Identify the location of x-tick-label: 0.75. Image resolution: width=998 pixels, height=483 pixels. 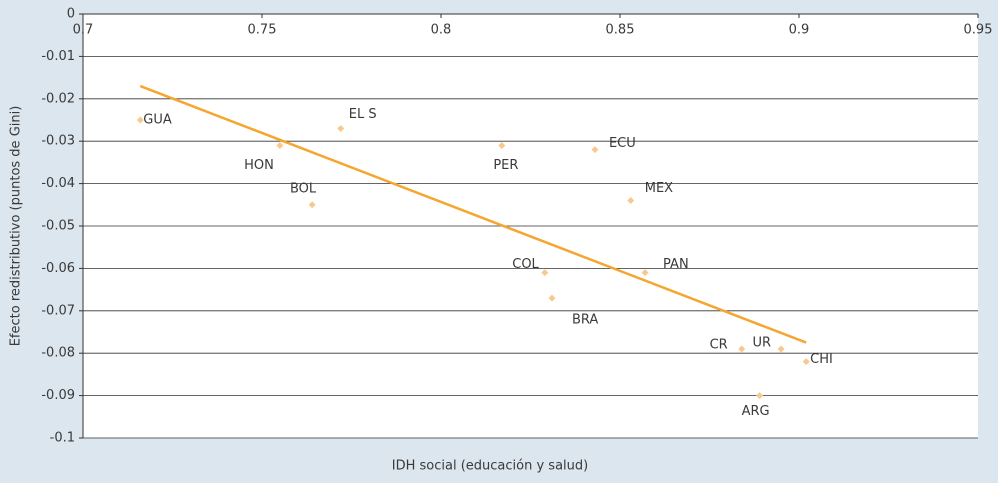
(262, 30).